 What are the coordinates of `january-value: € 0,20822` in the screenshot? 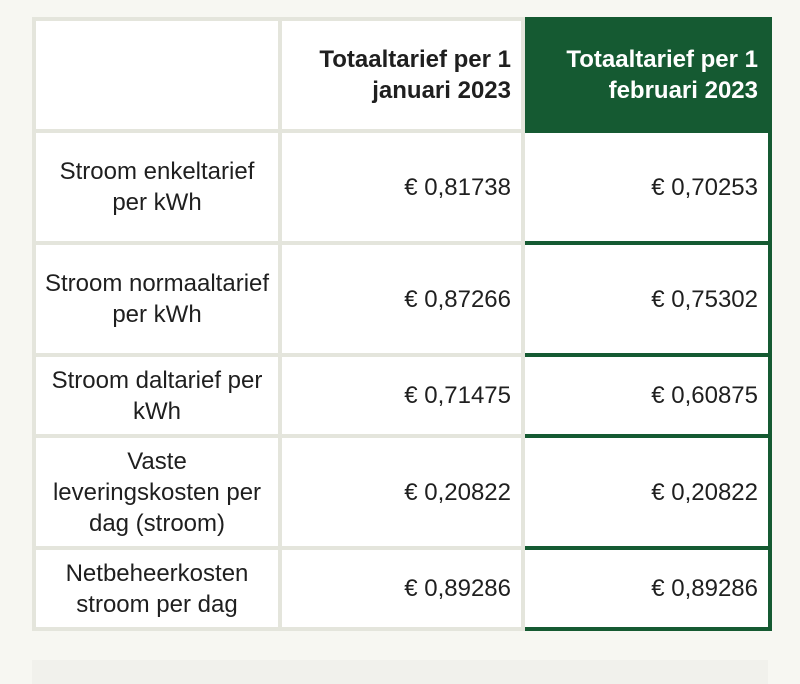 It's located at (401, 492).